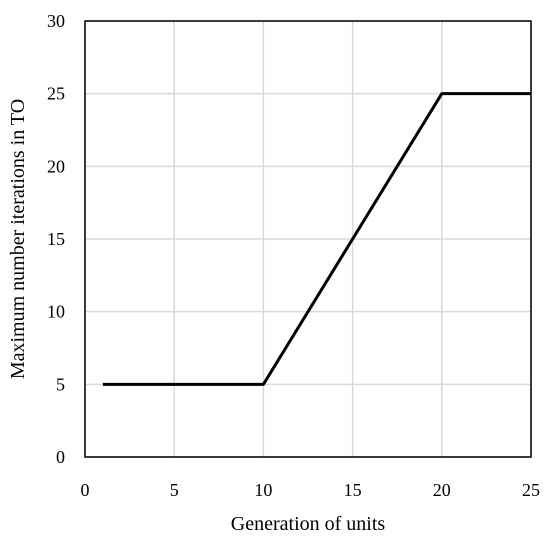  What do you see at coordinates (442, 490) in the screenshot?
I see `x-tick-label: 20` at bounding box center [442, 490].